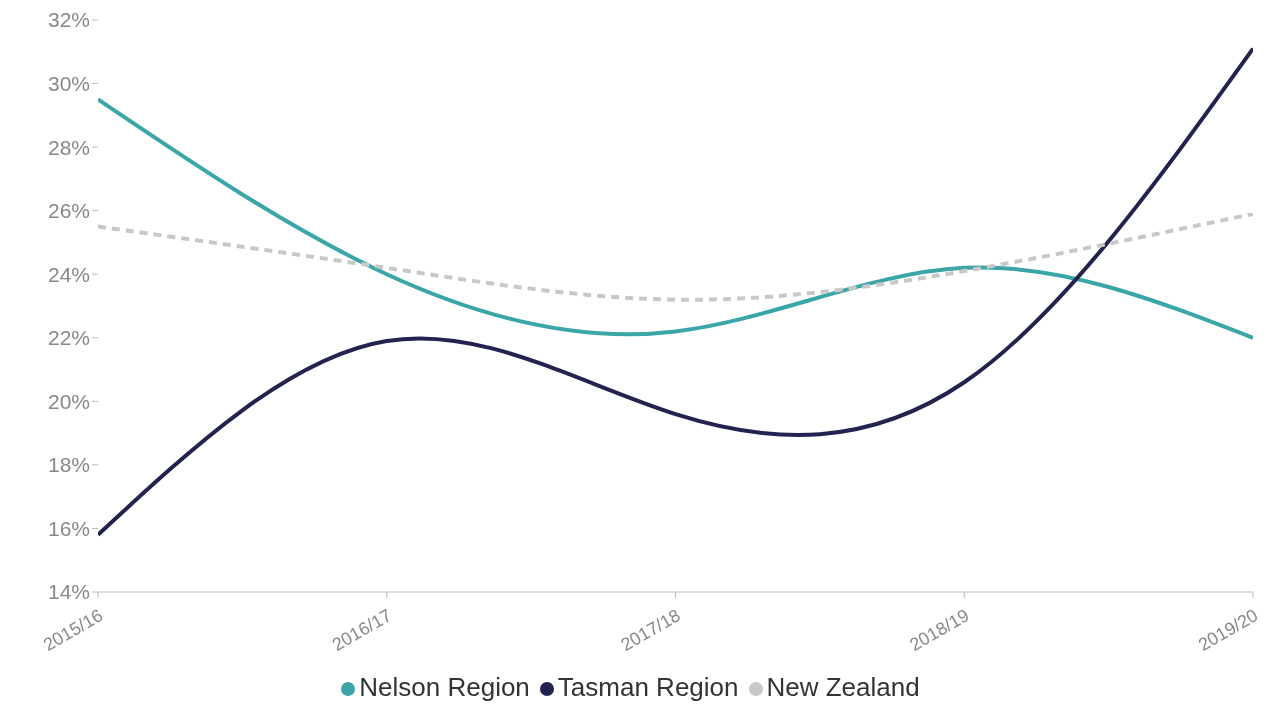 The height and width of the screenshot is (725, 1283). I want to click on legend-label: Nelson Region, so click(444, 687).